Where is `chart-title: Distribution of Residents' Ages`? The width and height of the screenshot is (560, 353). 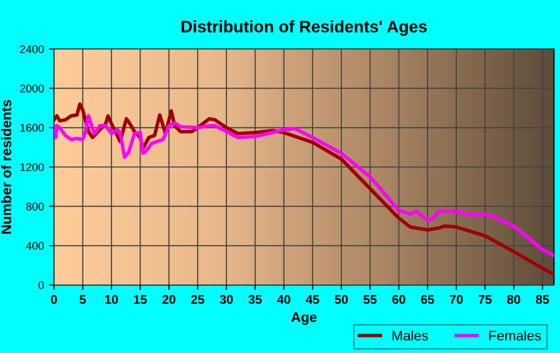
chart-title: Distribution of Residents' Ages is located at coordinates (304, 28).